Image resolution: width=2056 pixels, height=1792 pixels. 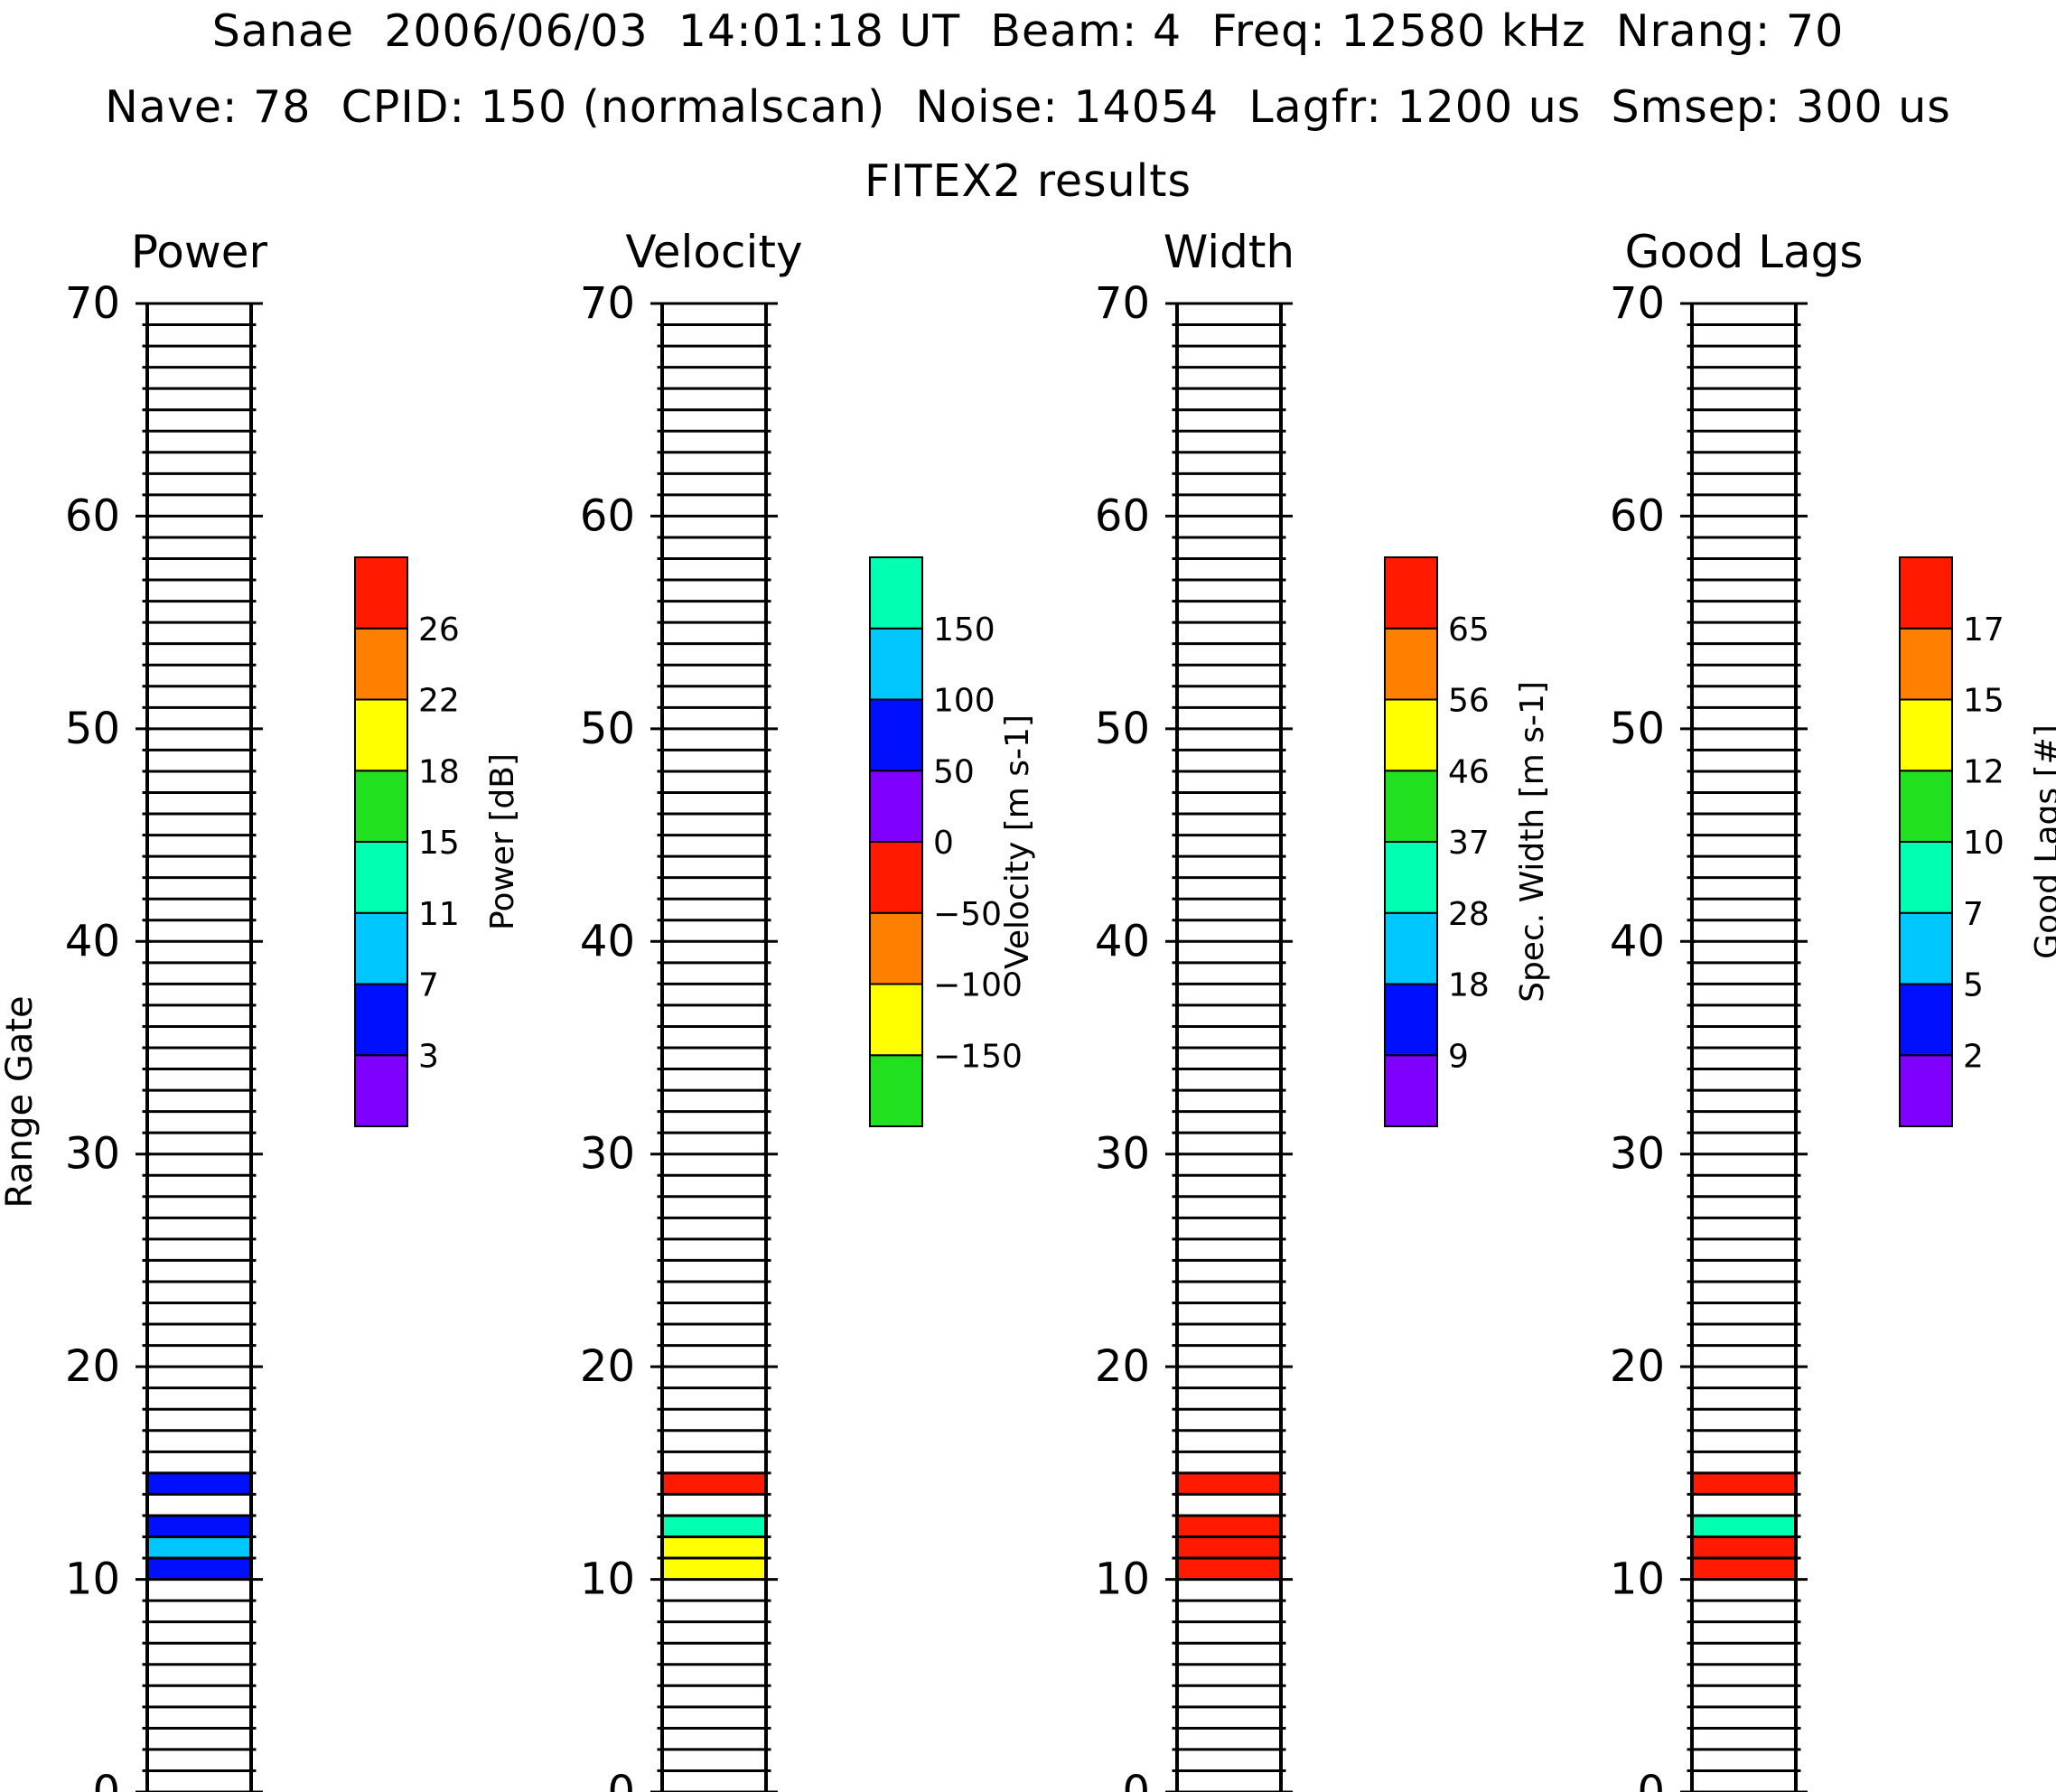 What do you see at coordinates (2043, 841) in the screenshot?
I see `colorbar-title: Good Lags [#]` at bounding box center [2043, 841].